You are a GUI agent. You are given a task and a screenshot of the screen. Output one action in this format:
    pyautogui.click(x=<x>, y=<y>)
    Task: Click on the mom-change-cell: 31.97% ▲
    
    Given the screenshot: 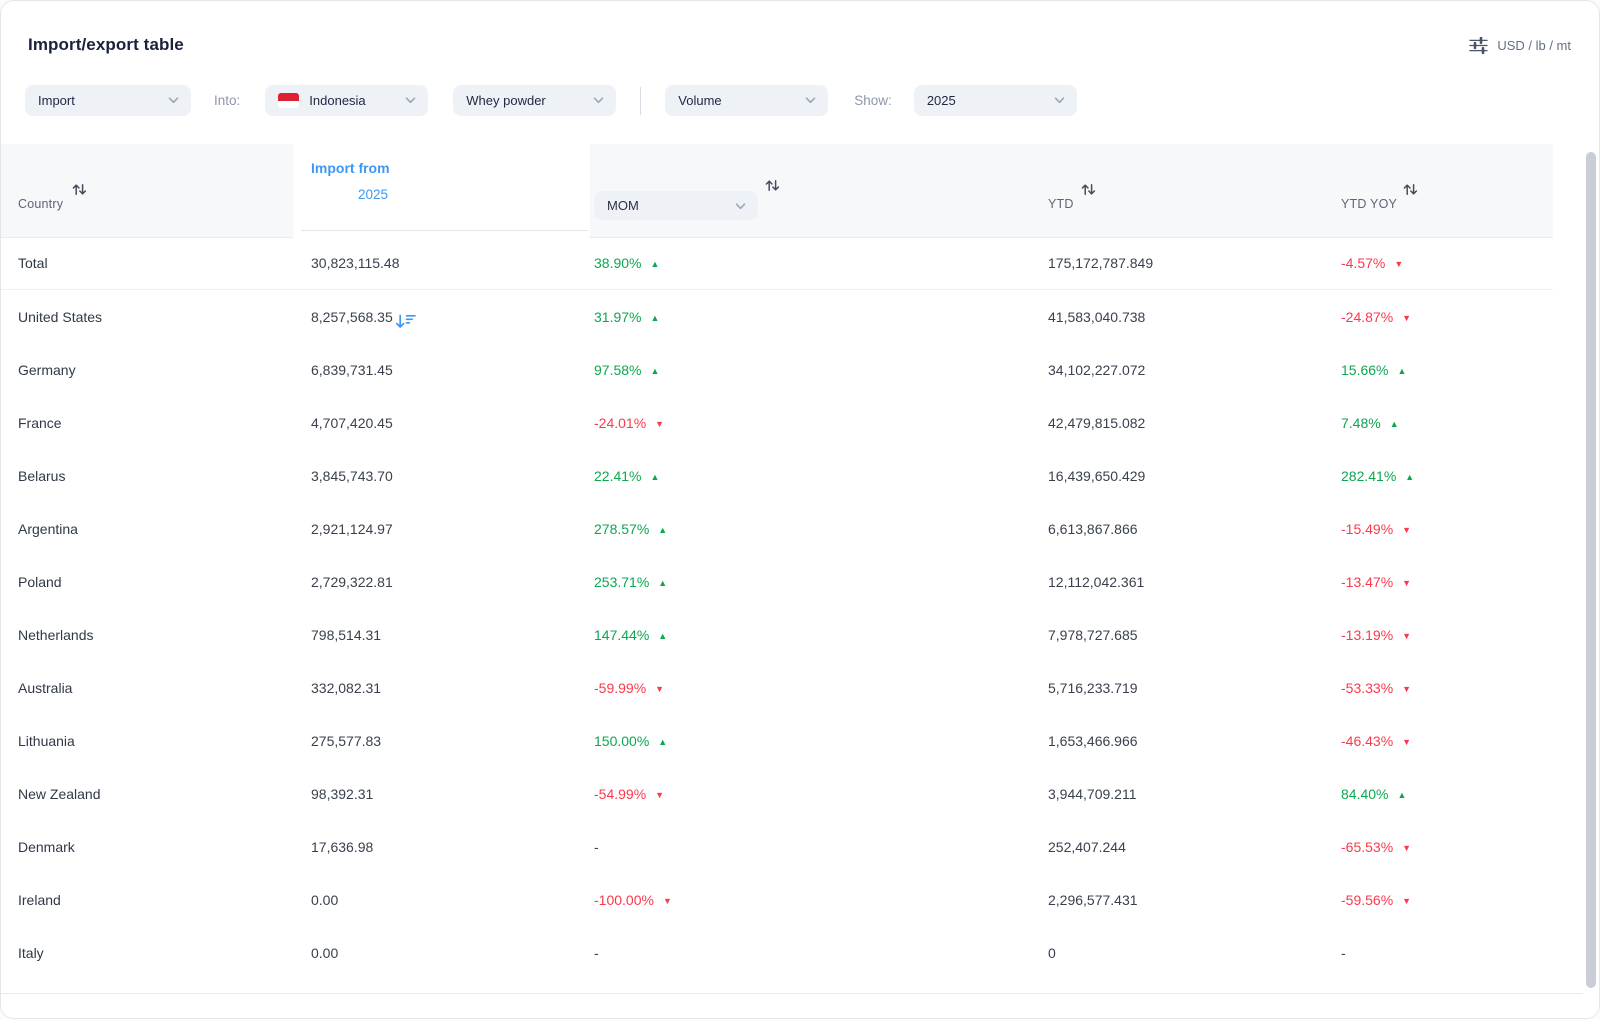 What is the action you would take?
    pyautogui.click(x=627, y=316)
    